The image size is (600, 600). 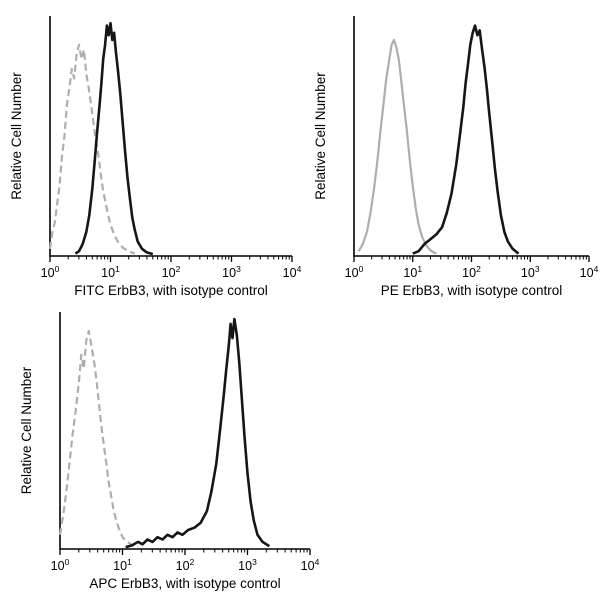 What do you see at coordinates (184, 583) in the screenshot?
I see `x-axis-label: APC ErbB3, with isotype control` at bounding box center [184, 583].